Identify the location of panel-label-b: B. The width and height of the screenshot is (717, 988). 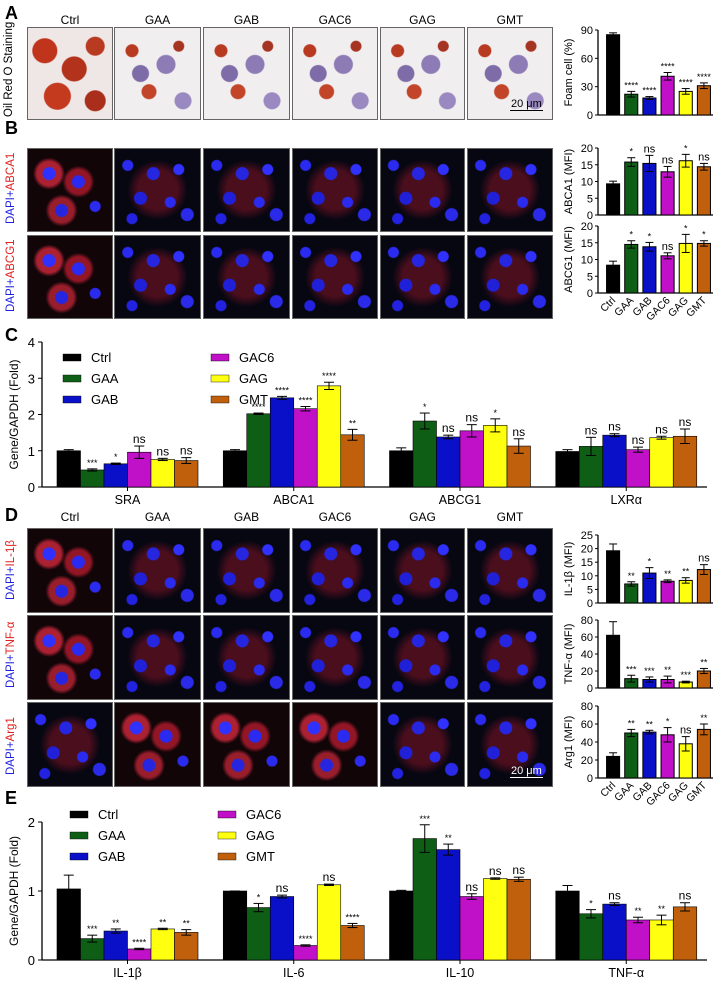
(11, 128).